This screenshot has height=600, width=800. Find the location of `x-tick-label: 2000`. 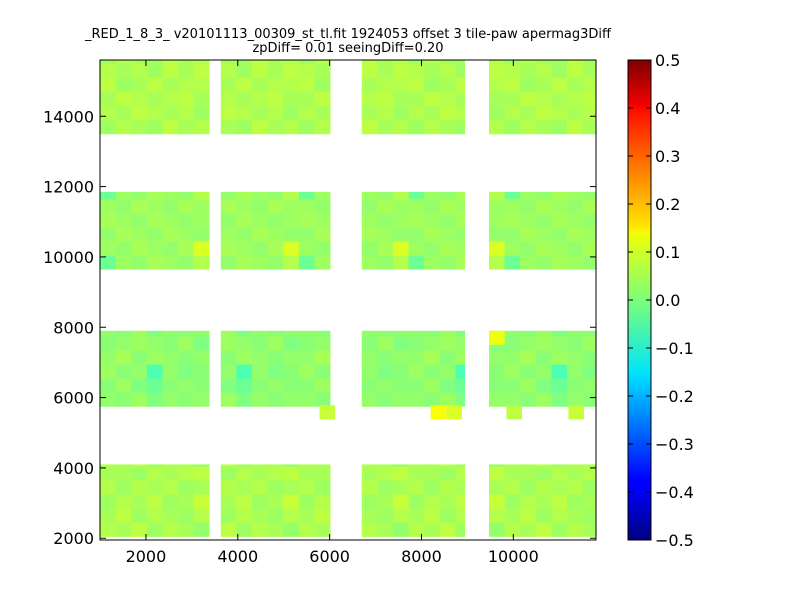

x-tick-label: 2000 is located at coordinates (146, 556).